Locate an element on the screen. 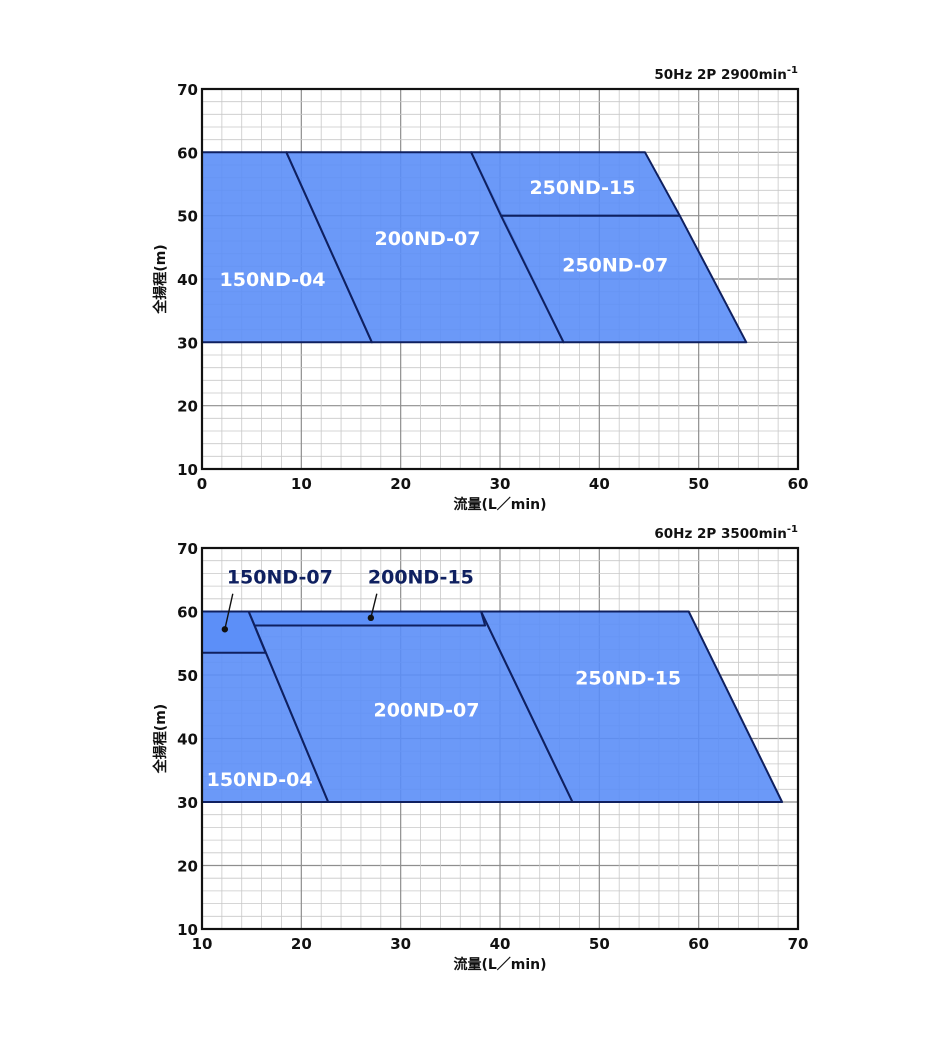 The image size is (949, 1054). operating-condition: 60Hz 2P 3500min-1 is located at coordinates (726, 533).